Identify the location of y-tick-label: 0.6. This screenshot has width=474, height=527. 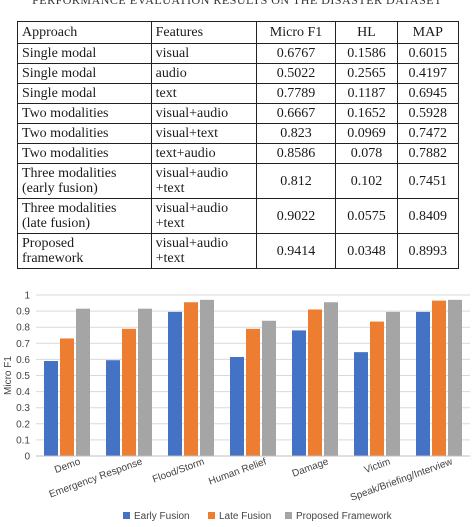
(23, 360).